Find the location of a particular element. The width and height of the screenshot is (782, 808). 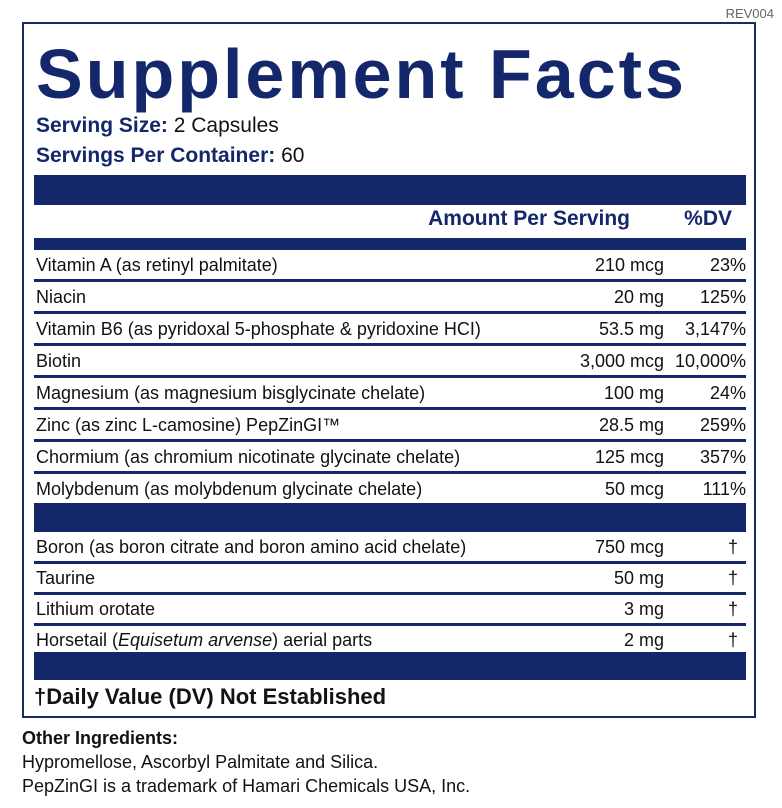

dv-header: %DV is located at coordinates (708, 218).